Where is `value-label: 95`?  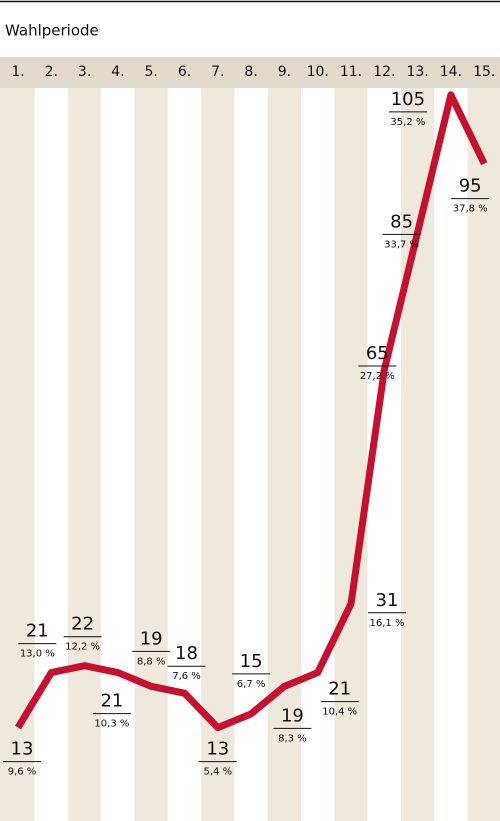
value-label: 95 is located at coordinates (470, 186).